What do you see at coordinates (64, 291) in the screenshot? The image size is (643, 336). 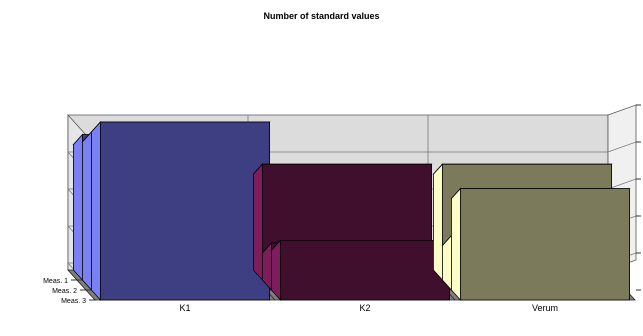 I see `series-label-52: Meas. 2` at bounding box center [64, 291].